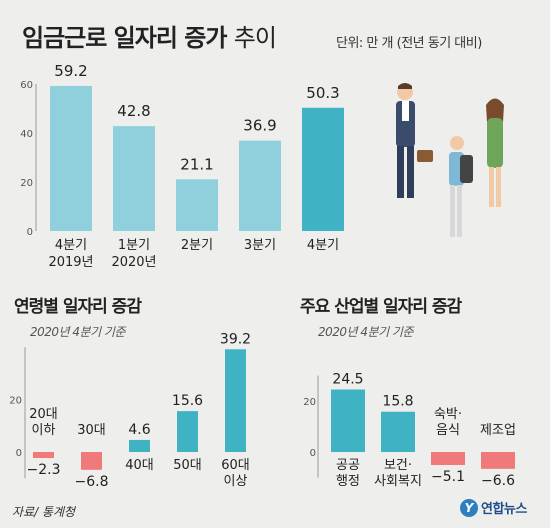  What do you see at coordinates (235, 339) in the screenshot?
I see `value-label: 39.2` at bounding box center [235, 339].